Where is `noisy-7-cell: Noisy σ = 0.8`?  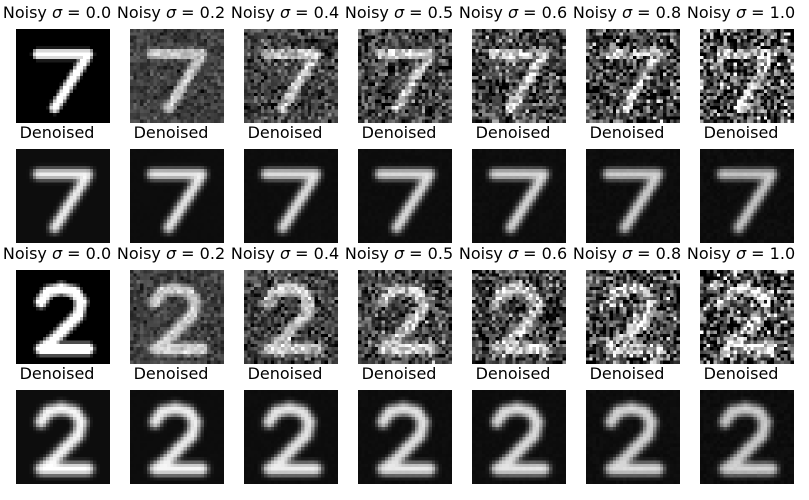
noisy-7-cell: Noisy σ = 0.8 is located at coordinates (627, 61).